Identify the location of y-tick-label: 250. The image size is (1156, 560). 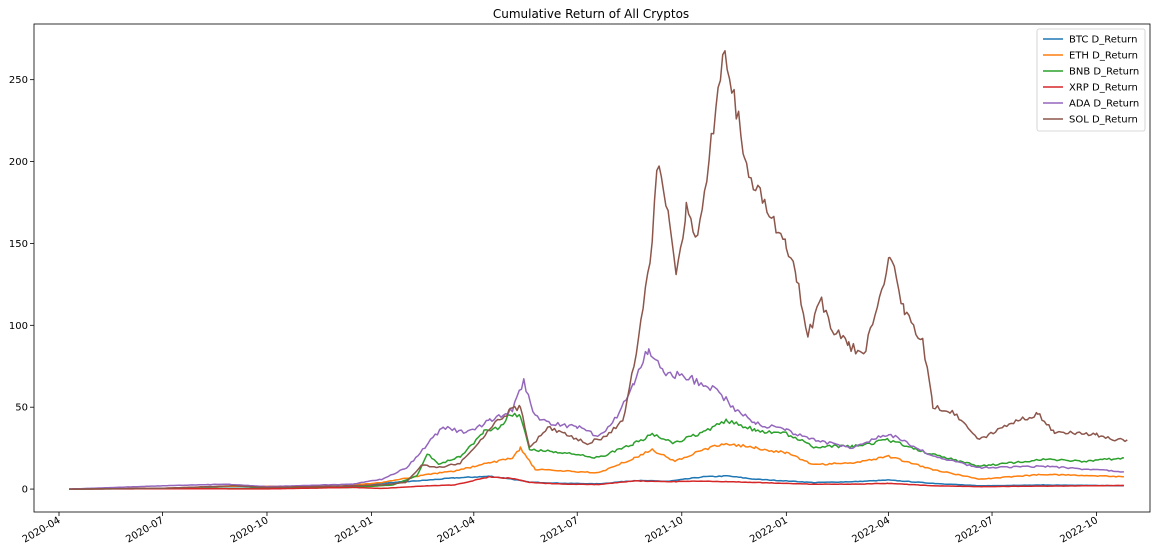
(18, 80).